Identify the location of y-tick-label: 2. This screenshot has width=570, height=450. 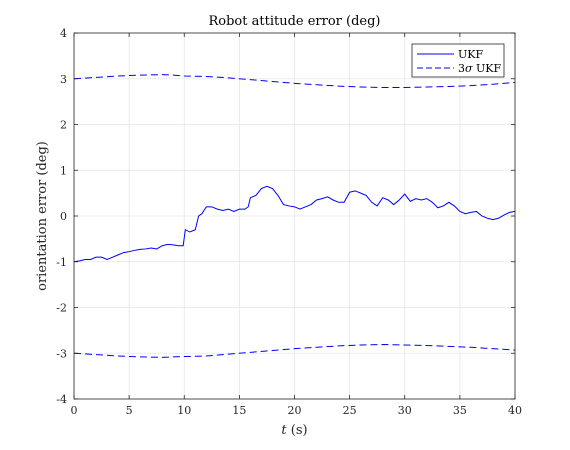
(63, 125).